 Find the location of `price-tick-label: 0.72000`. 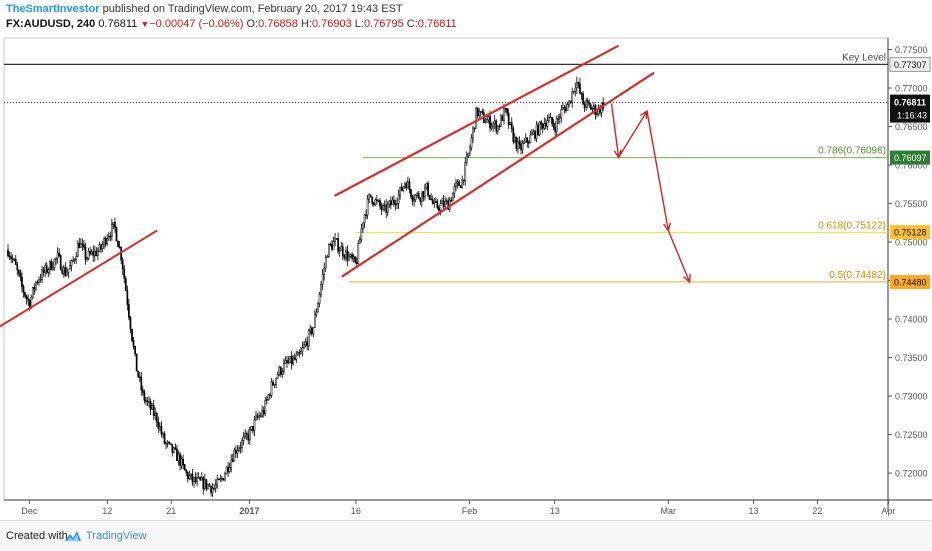

price-tick-label: 0.72000 is located at coordinates (911, 474).